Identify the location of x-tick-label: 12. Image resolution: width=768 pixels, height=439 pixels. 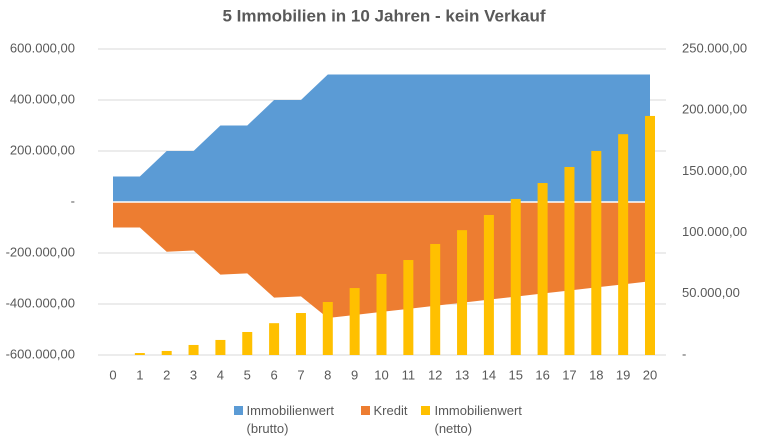
(435, 374).